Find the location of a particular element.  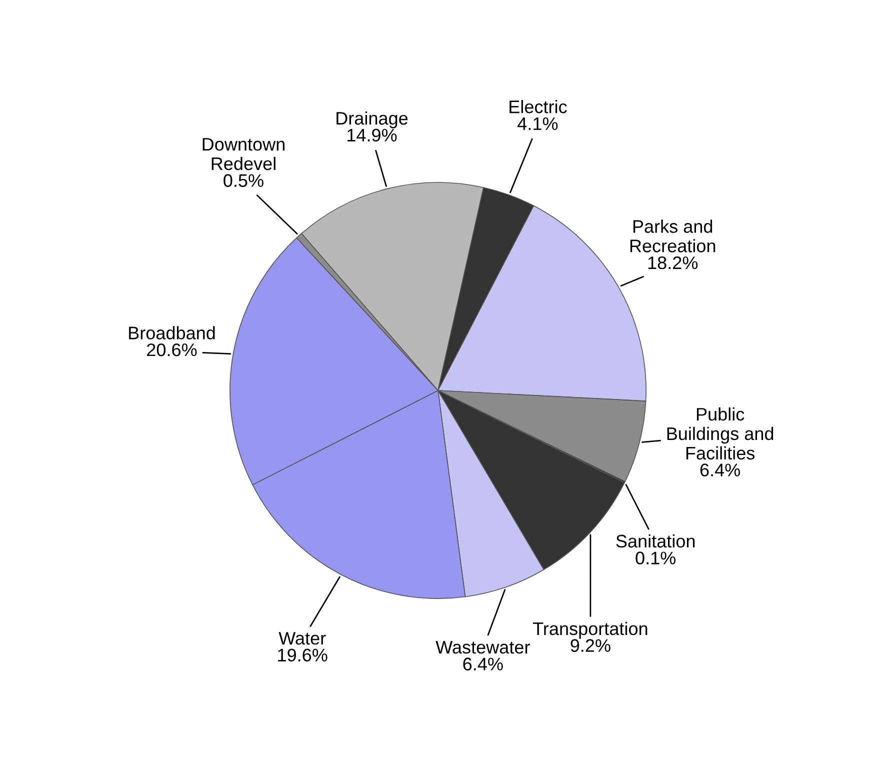

data-label: 19.6% is located at coordinates (303, 655).